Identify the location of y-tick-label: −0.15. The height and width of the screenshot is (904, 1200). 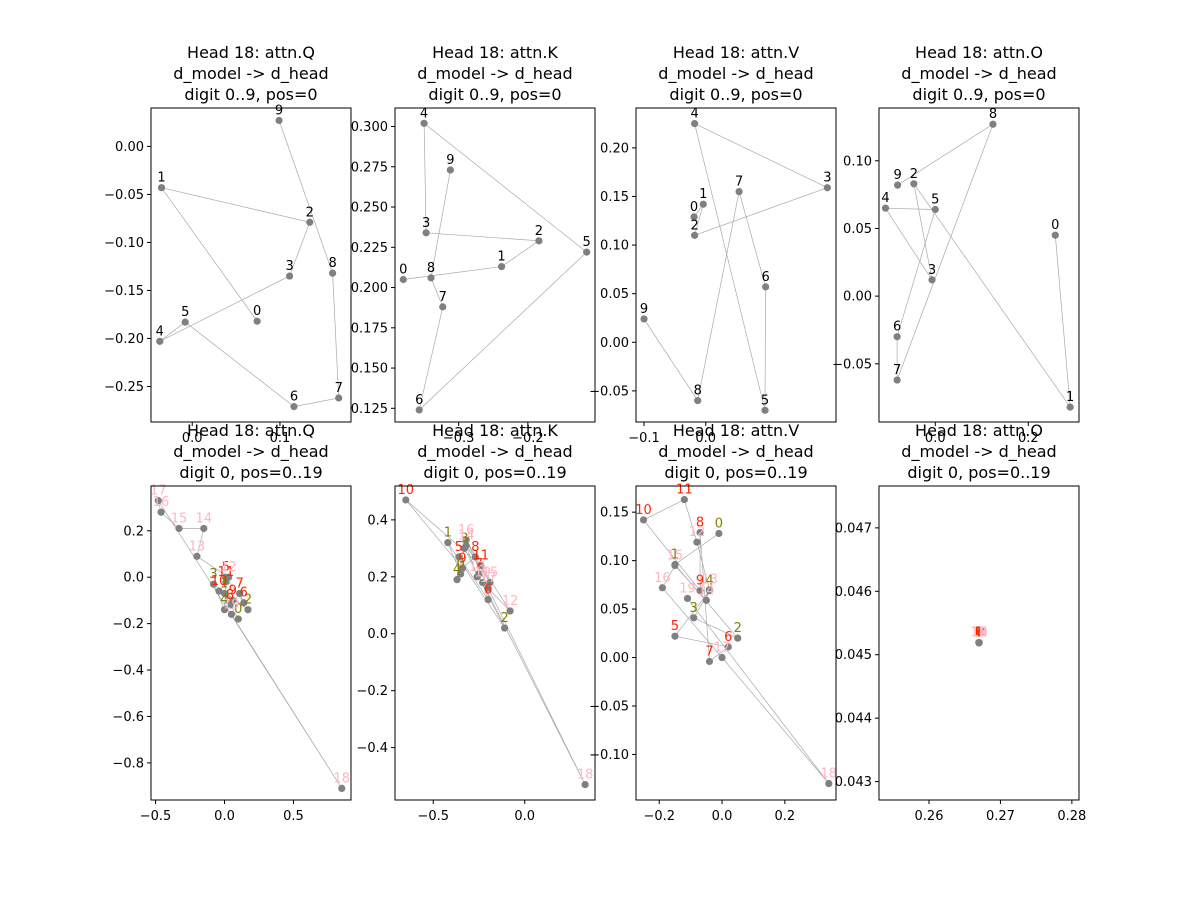
(124, 291).